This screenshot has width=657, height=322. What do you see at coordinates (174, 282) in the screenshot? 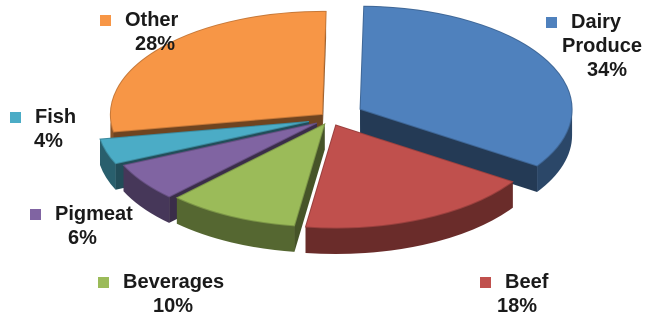
I see `label-text: Beverages` at bounding box center [174, 282].